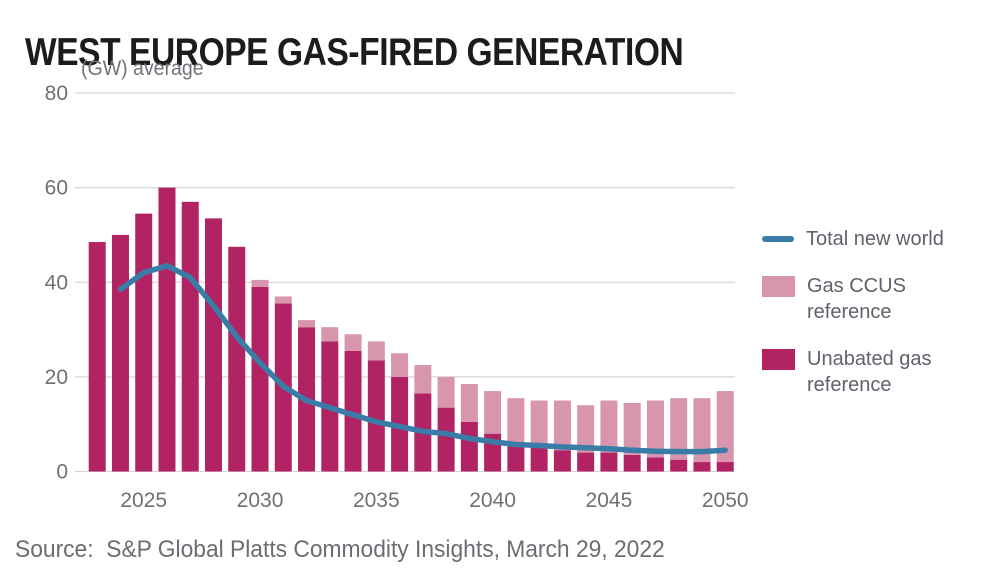 Image resolution: width=998 pixels, height=578 pixels. Describe the element at coordinates (260, 500) in the screenshot. I see `x-tick-label-2030: 2030` at that location.